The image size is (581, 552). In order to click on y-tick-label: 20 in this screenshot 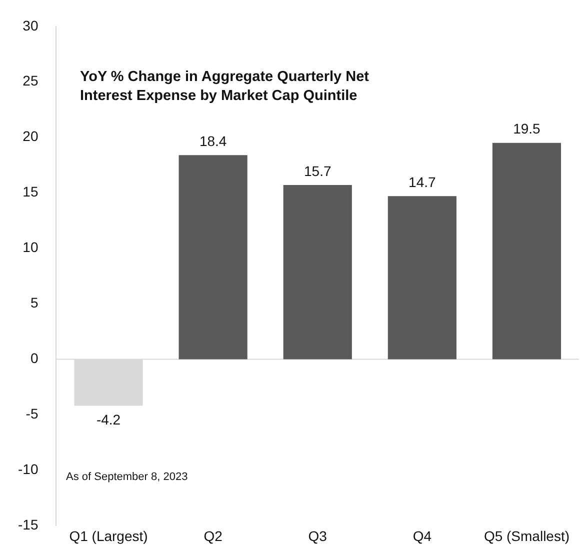, I will do `click(30, 136)`.